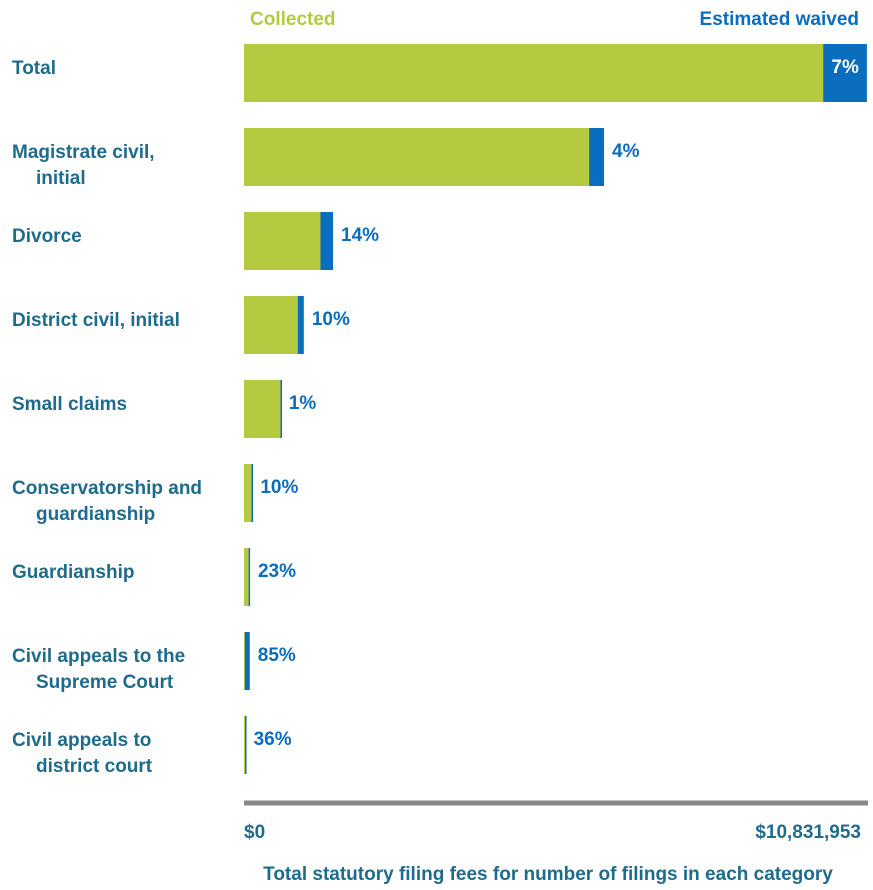 Image resolution: width=873 pixels, height=890 pixels. I want to click on percent-label: 14%, so click(360, 235).